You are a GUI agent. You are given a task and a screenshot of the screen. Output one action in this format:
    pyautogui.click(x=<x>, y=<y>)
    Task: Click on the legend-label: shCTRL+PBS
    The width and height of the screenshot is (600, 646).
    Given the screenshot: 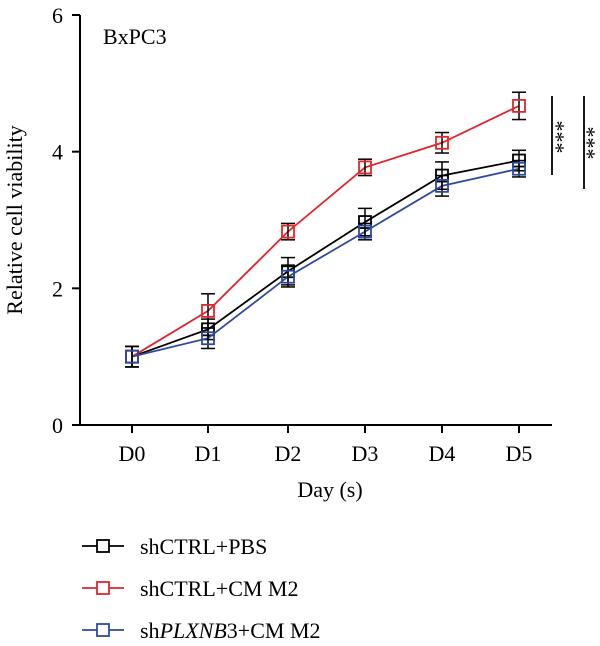 What is the action you would take?
    pyautogui.click(x=203, y=546)
    